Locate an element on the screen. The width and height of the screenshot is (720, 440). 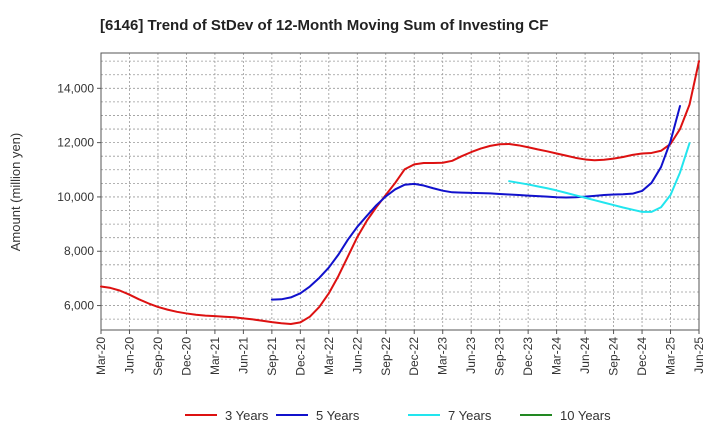
y-tick-label: 14,000 is located at coordinates (75, 88).